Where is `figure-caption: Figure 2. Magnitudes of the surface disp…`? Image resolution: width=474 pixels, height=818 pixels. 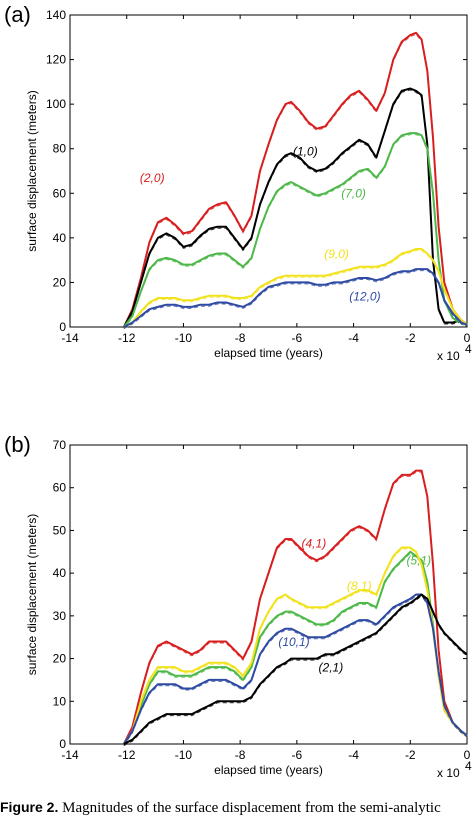
figure-caption: Figure 2. Magnitudes of the surface disp… is located at coordinates (237, 808).